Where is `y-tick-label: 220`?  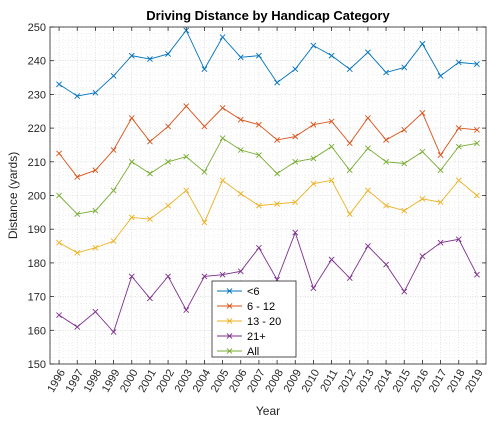 y-tick-label: 220 is located at coordinates (37, 129).